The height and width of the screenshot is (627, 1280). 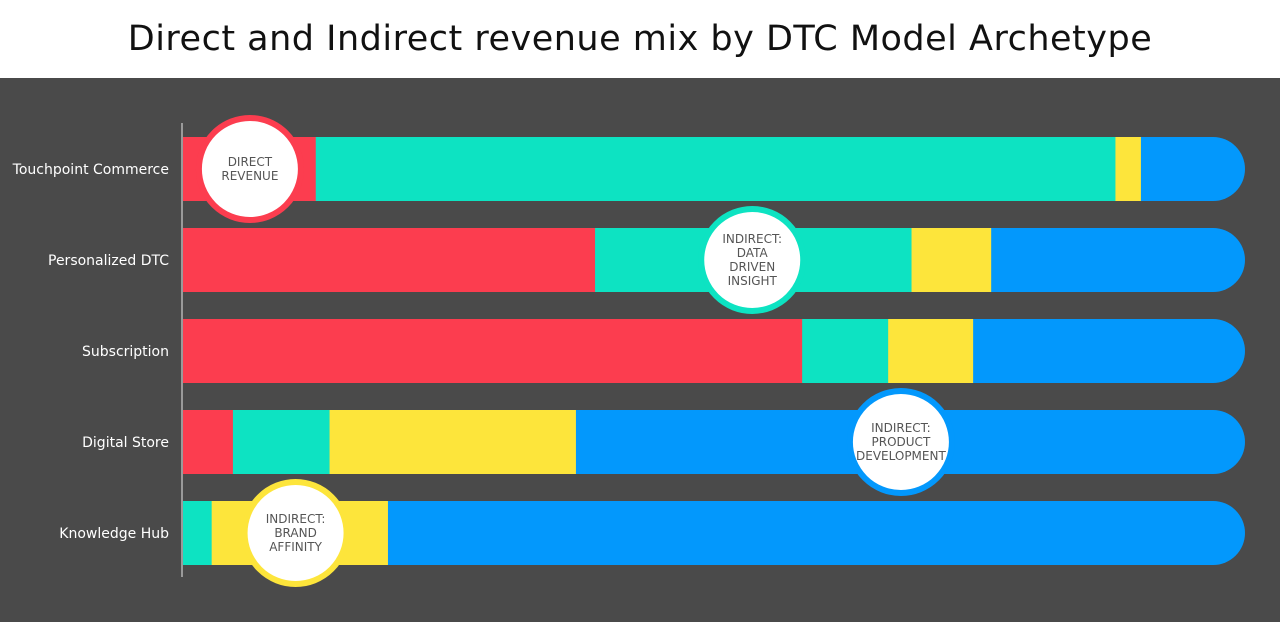 I want to click on bar-row-touchpoint-commerce, so click(x=714, y=169).